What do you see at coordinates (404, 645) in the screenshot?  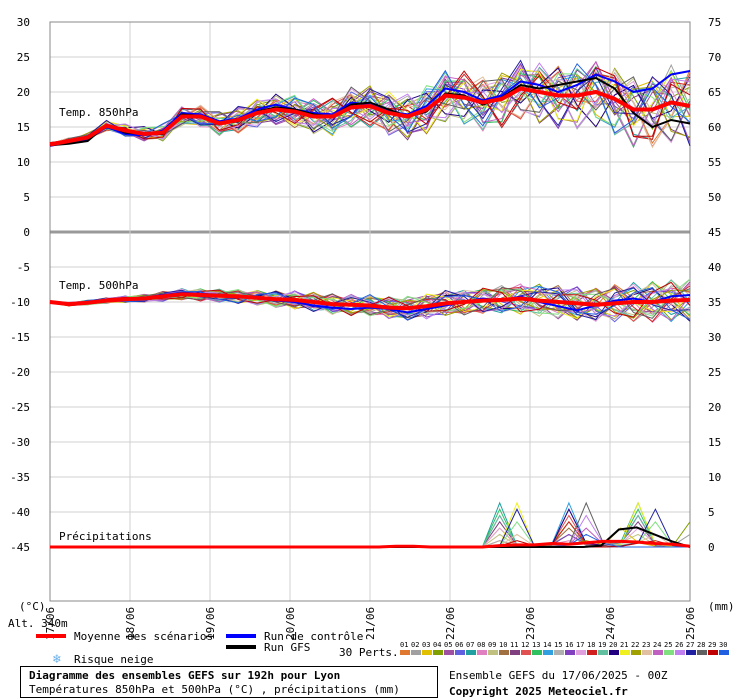 I see `pert-number: 01` at bounding box center [404, 645].